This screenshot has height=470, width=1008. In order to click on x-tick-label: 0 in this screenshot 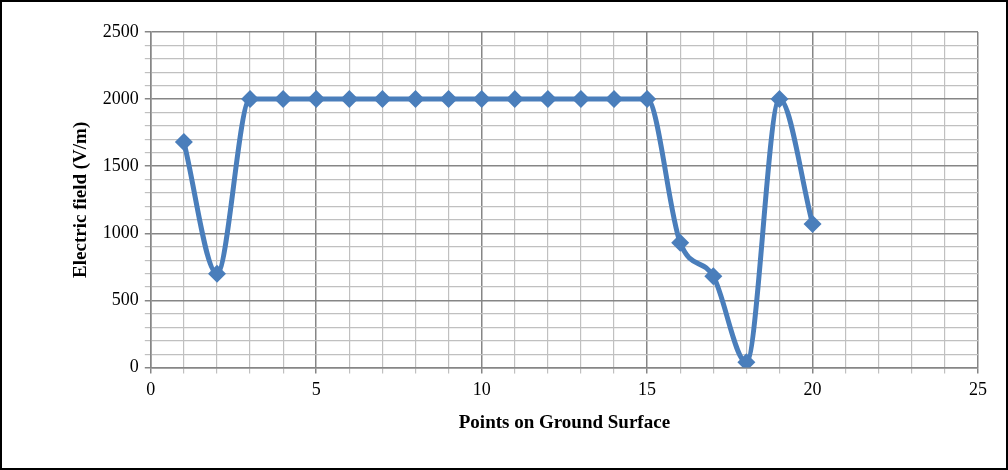, I will do `click(151, 389)`.